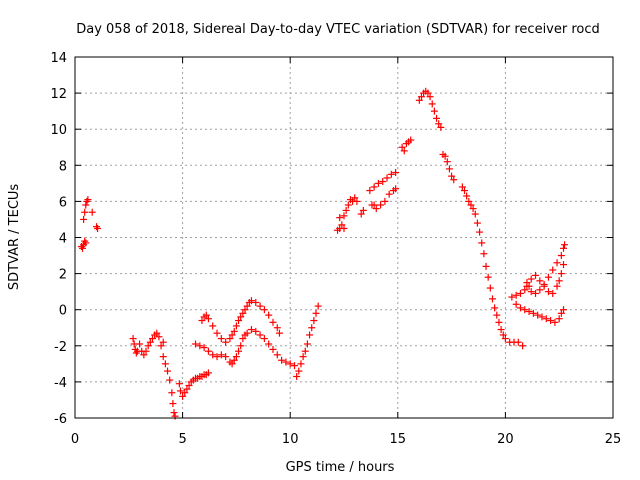  Describe the element at coordinates (58, 94) in the screenshot. I see `y-tick-label: 12` at that location.